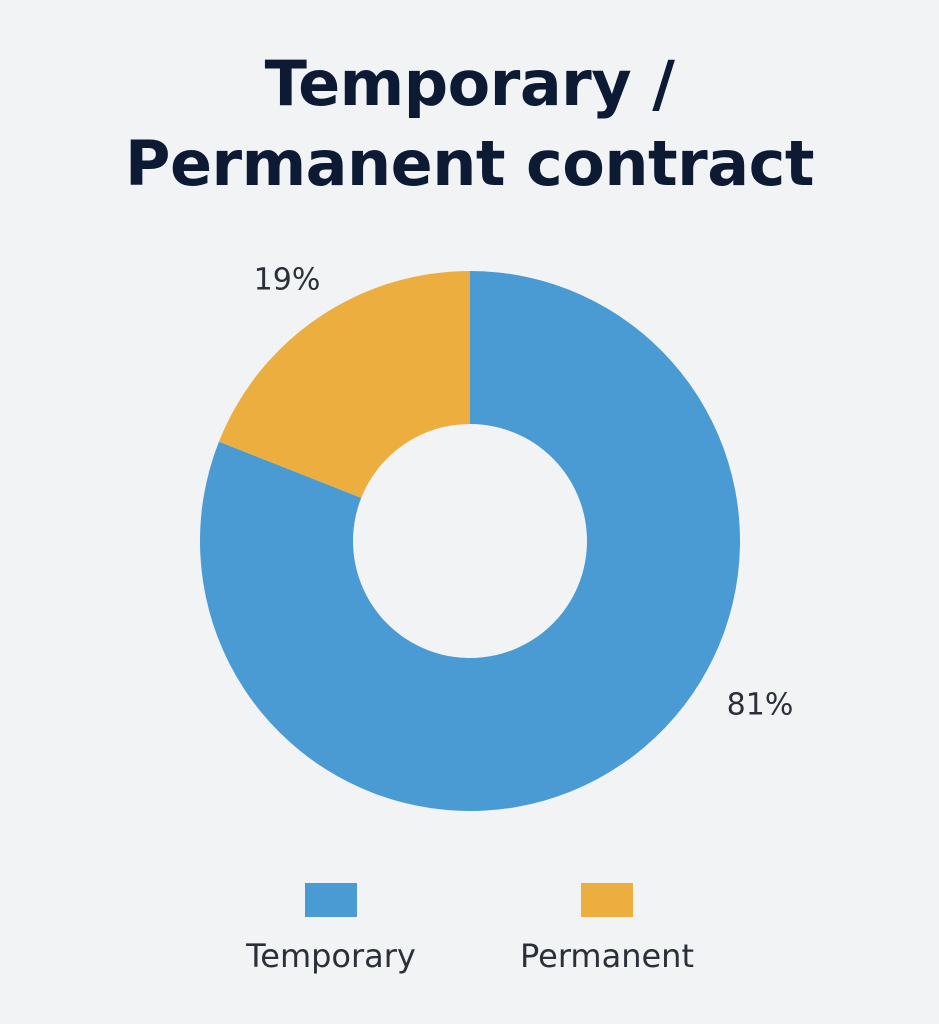 The width and height of the screenshot is (939, 1024). Describe the element at coordinates (607, 956) in the screenshot. I see `legend-label-permanent: Permanent` at that location.